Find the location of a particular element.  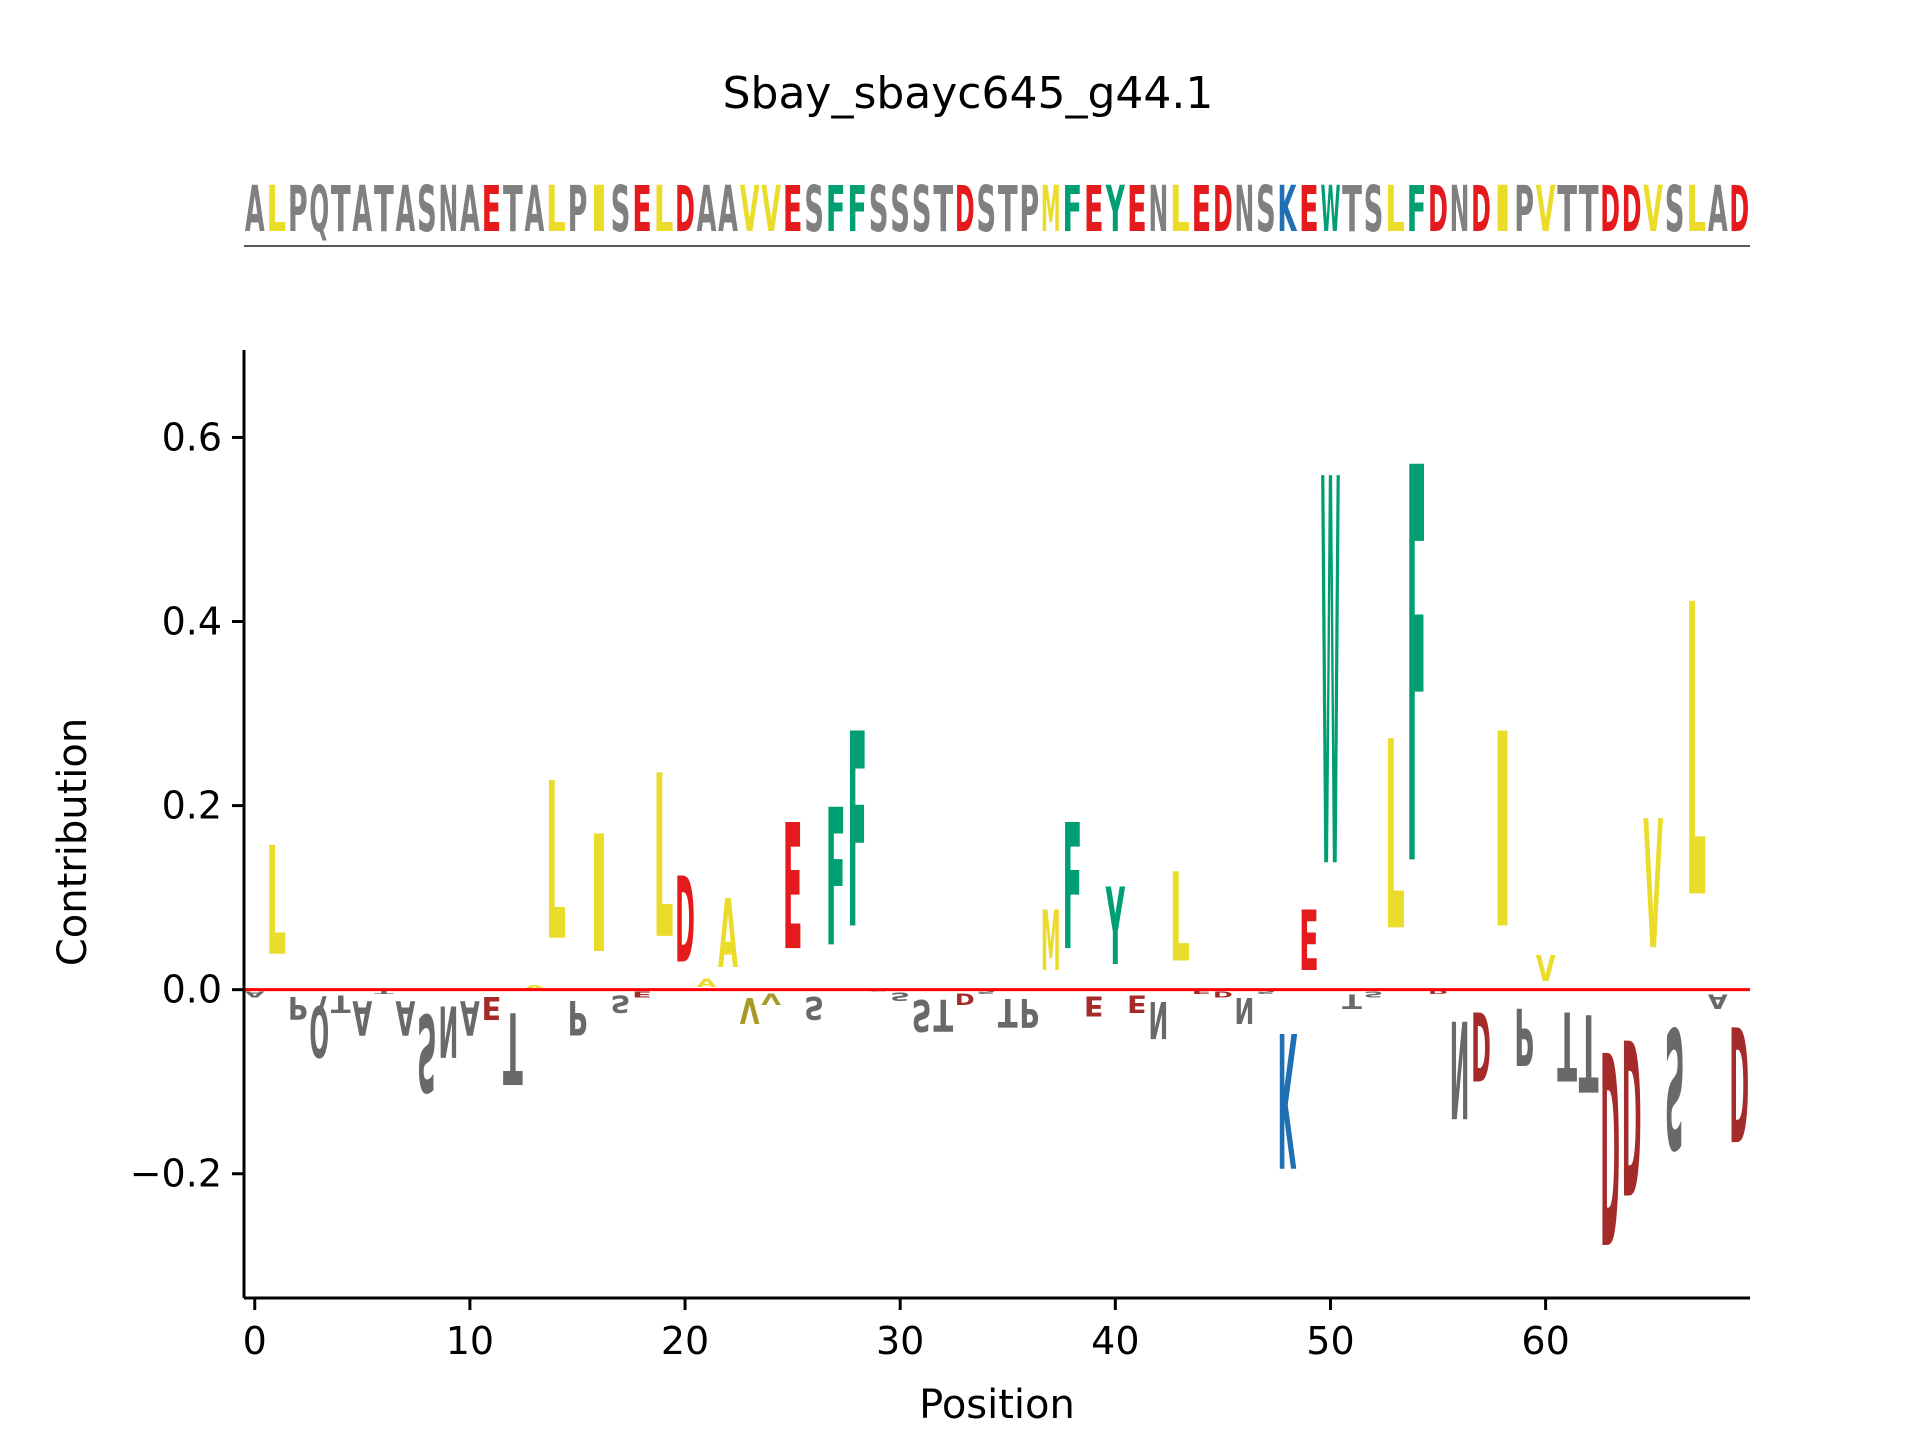

x-tick-label: 50 is located at coordinates (1330, 1341).